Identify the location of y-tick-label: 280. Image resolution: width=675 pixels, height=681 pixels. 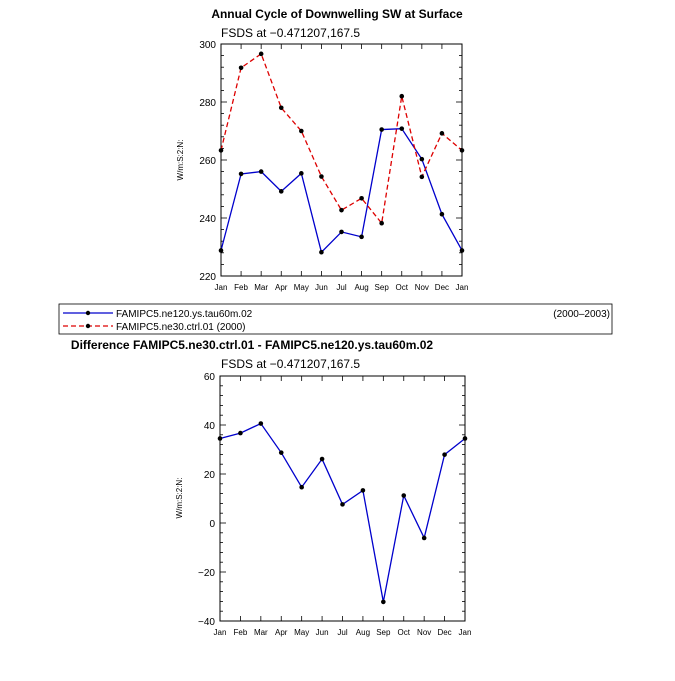
(207, 103).